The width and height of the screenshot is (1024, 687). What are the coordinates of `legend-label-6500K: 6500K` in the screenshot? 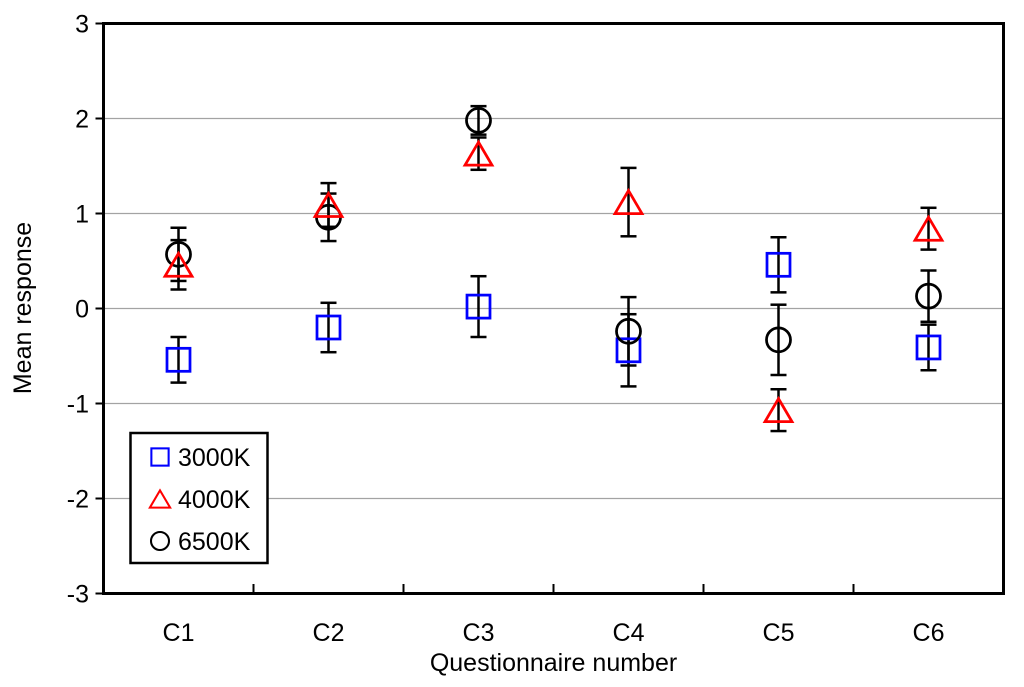 It's located at (214, 542).